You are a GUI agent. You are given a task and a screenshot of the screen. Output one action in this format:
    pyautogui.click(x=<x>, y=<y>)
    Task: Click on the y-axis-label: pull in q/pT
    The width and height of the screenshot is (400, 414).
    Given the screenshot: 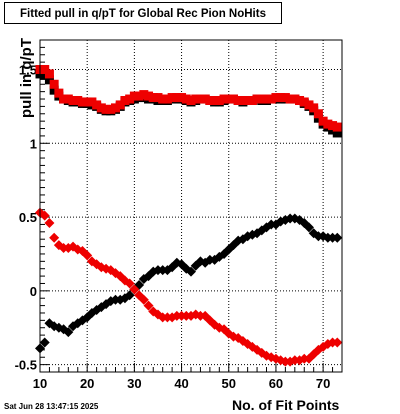 What is the action you would take?
    pyautogui.click(x=26, y=78)
    